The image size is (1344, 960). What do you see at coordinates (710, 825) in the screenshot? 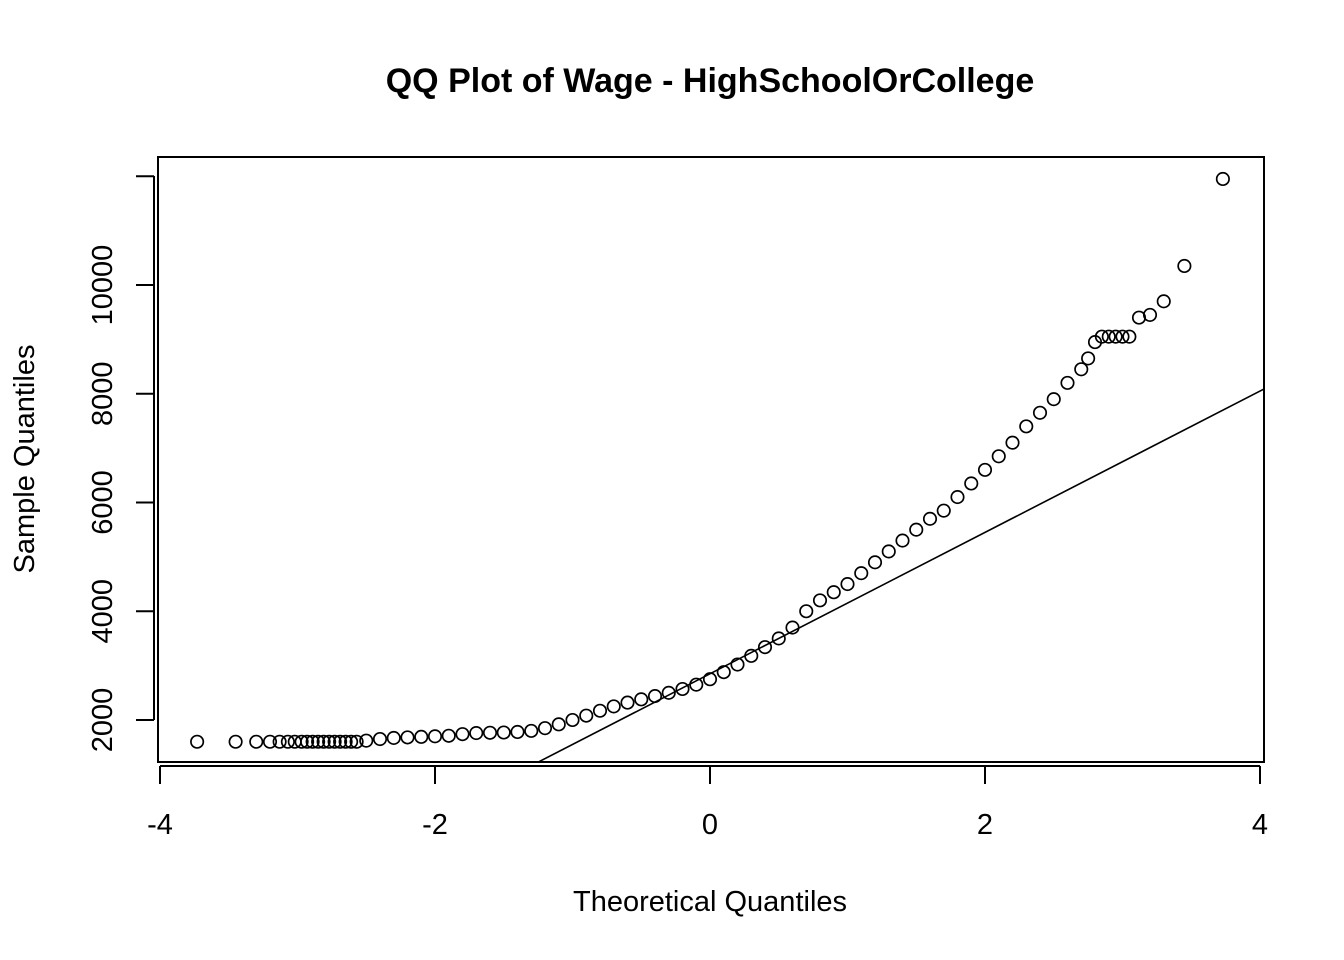
I see `x-tick-label: 0` at bounding box center [710, 825].